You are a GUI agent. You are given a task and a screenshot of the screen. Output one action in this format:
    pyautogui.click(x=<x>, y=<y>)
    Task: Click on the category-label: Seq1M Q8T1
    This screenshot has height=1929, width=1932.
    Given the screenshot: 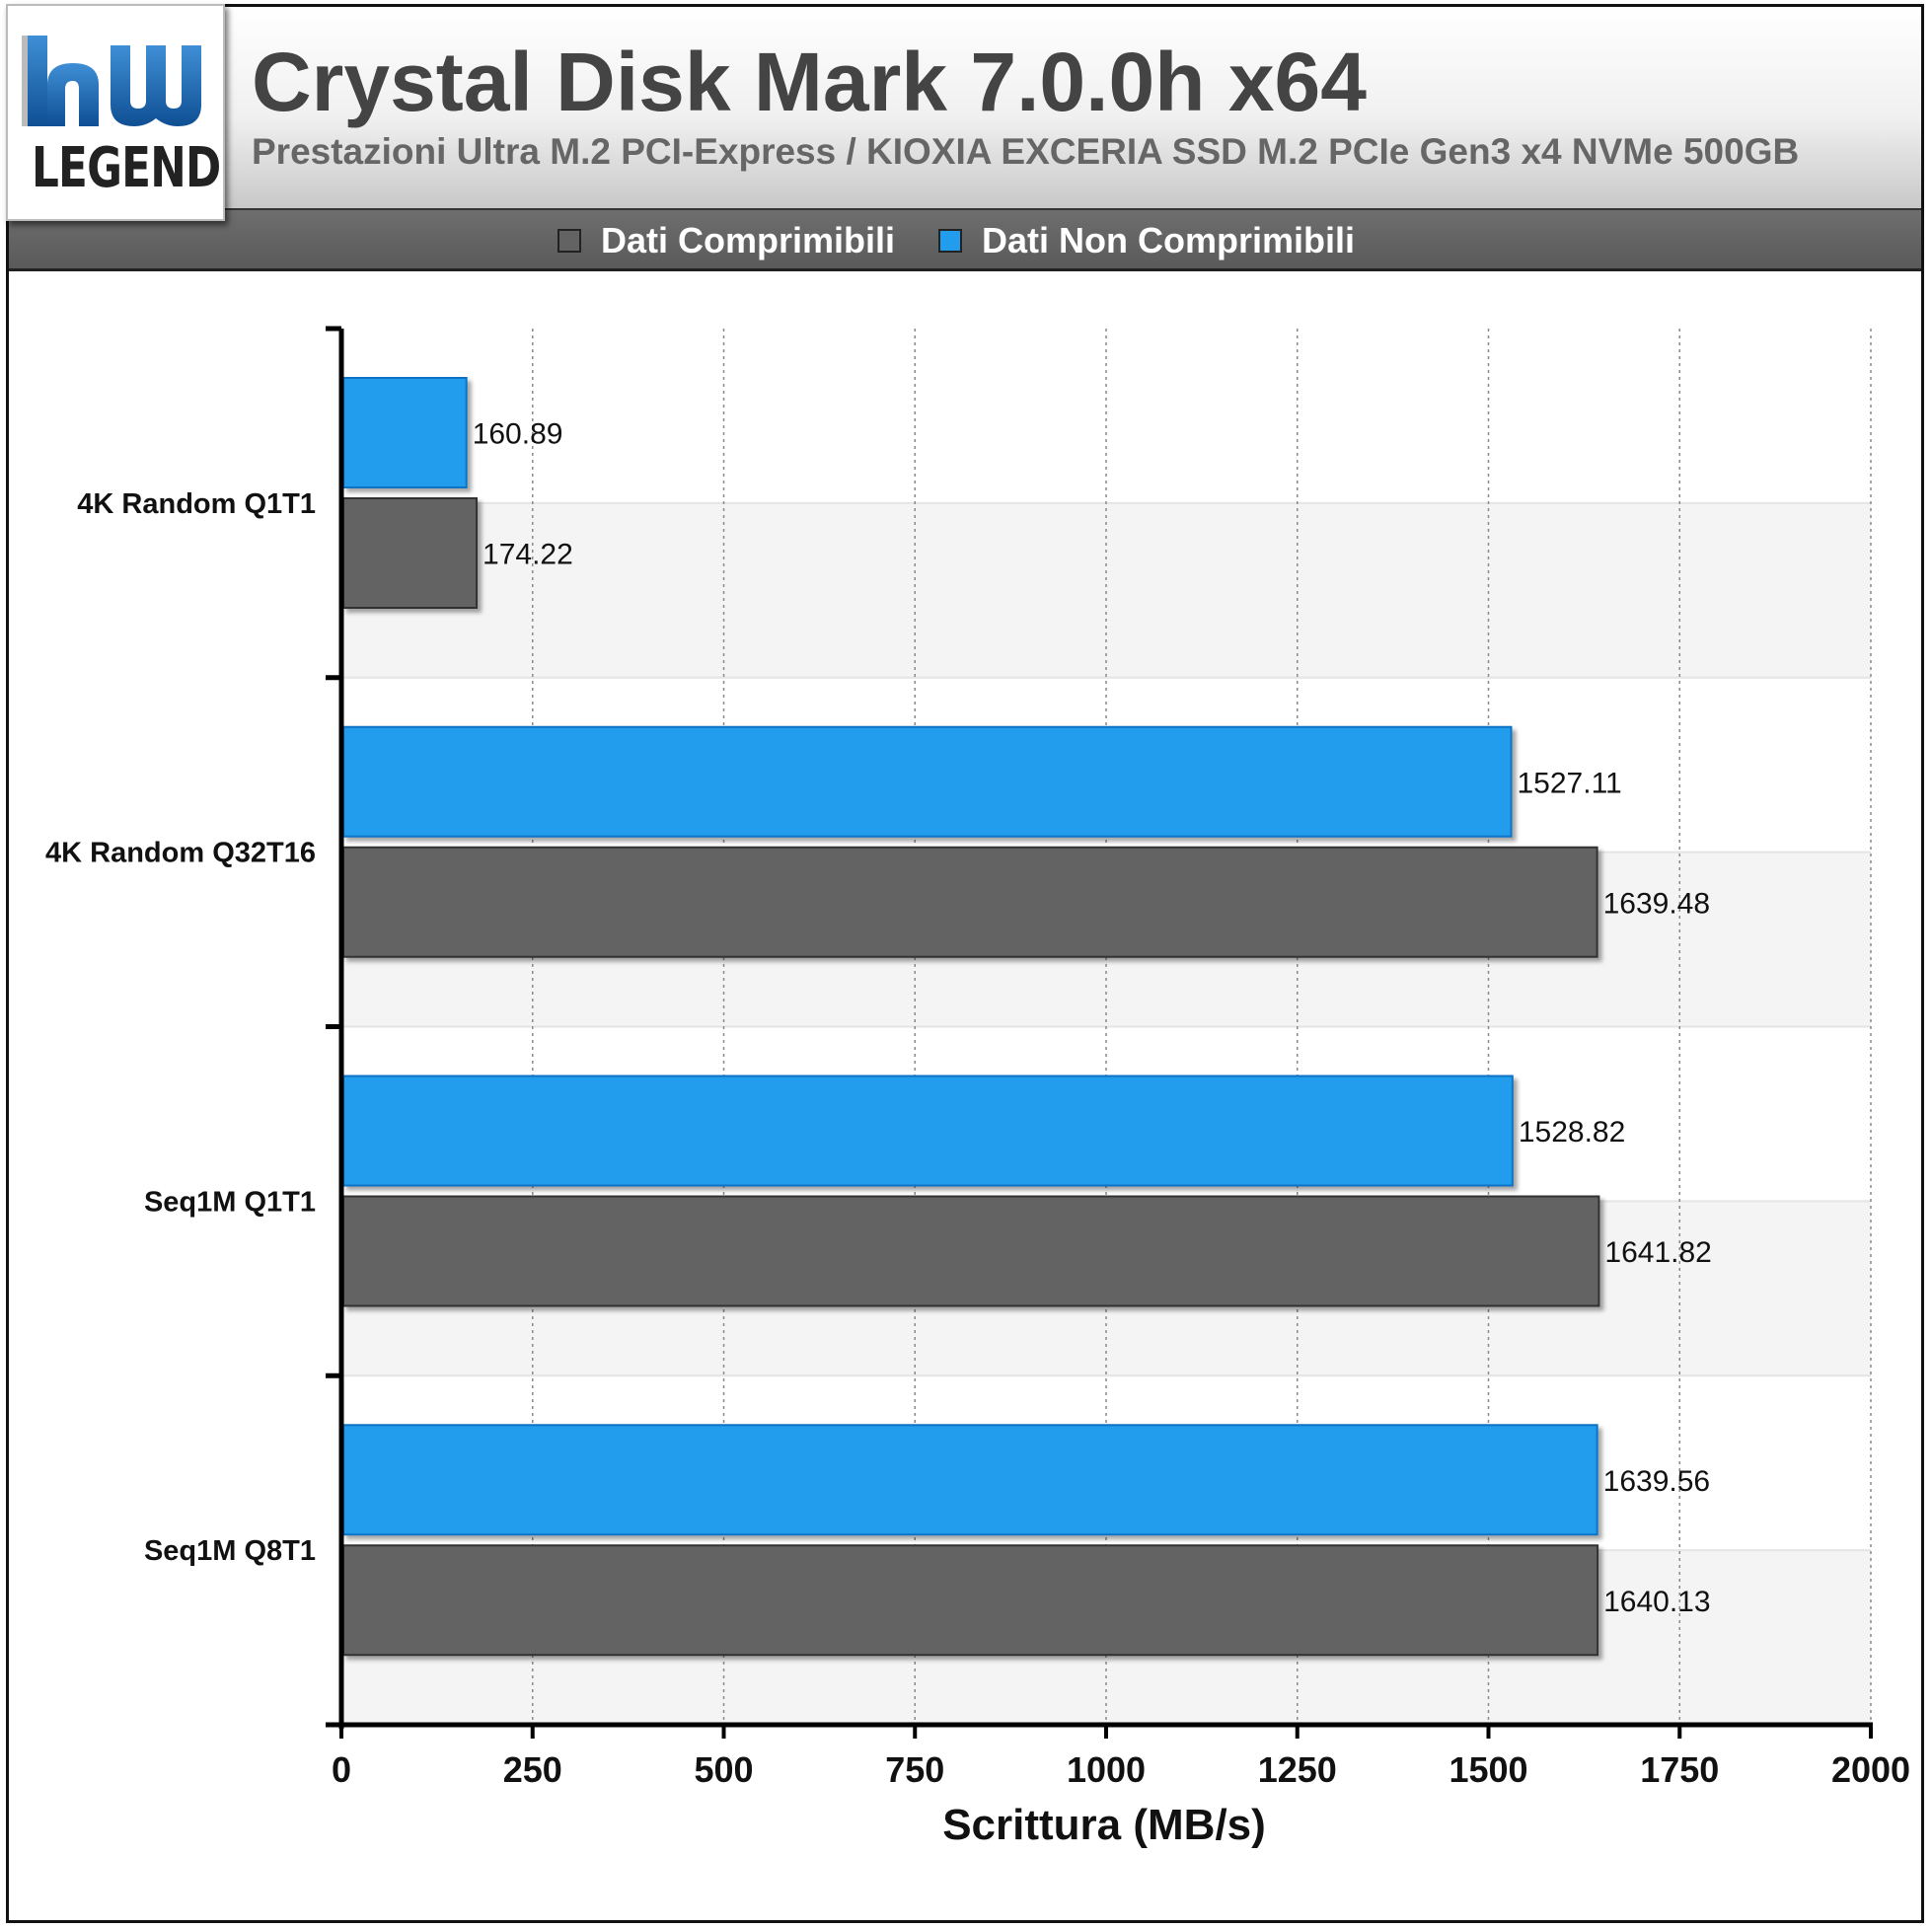 What is the action you would take?
    pyautogui.click(x=230, y=1551)
    